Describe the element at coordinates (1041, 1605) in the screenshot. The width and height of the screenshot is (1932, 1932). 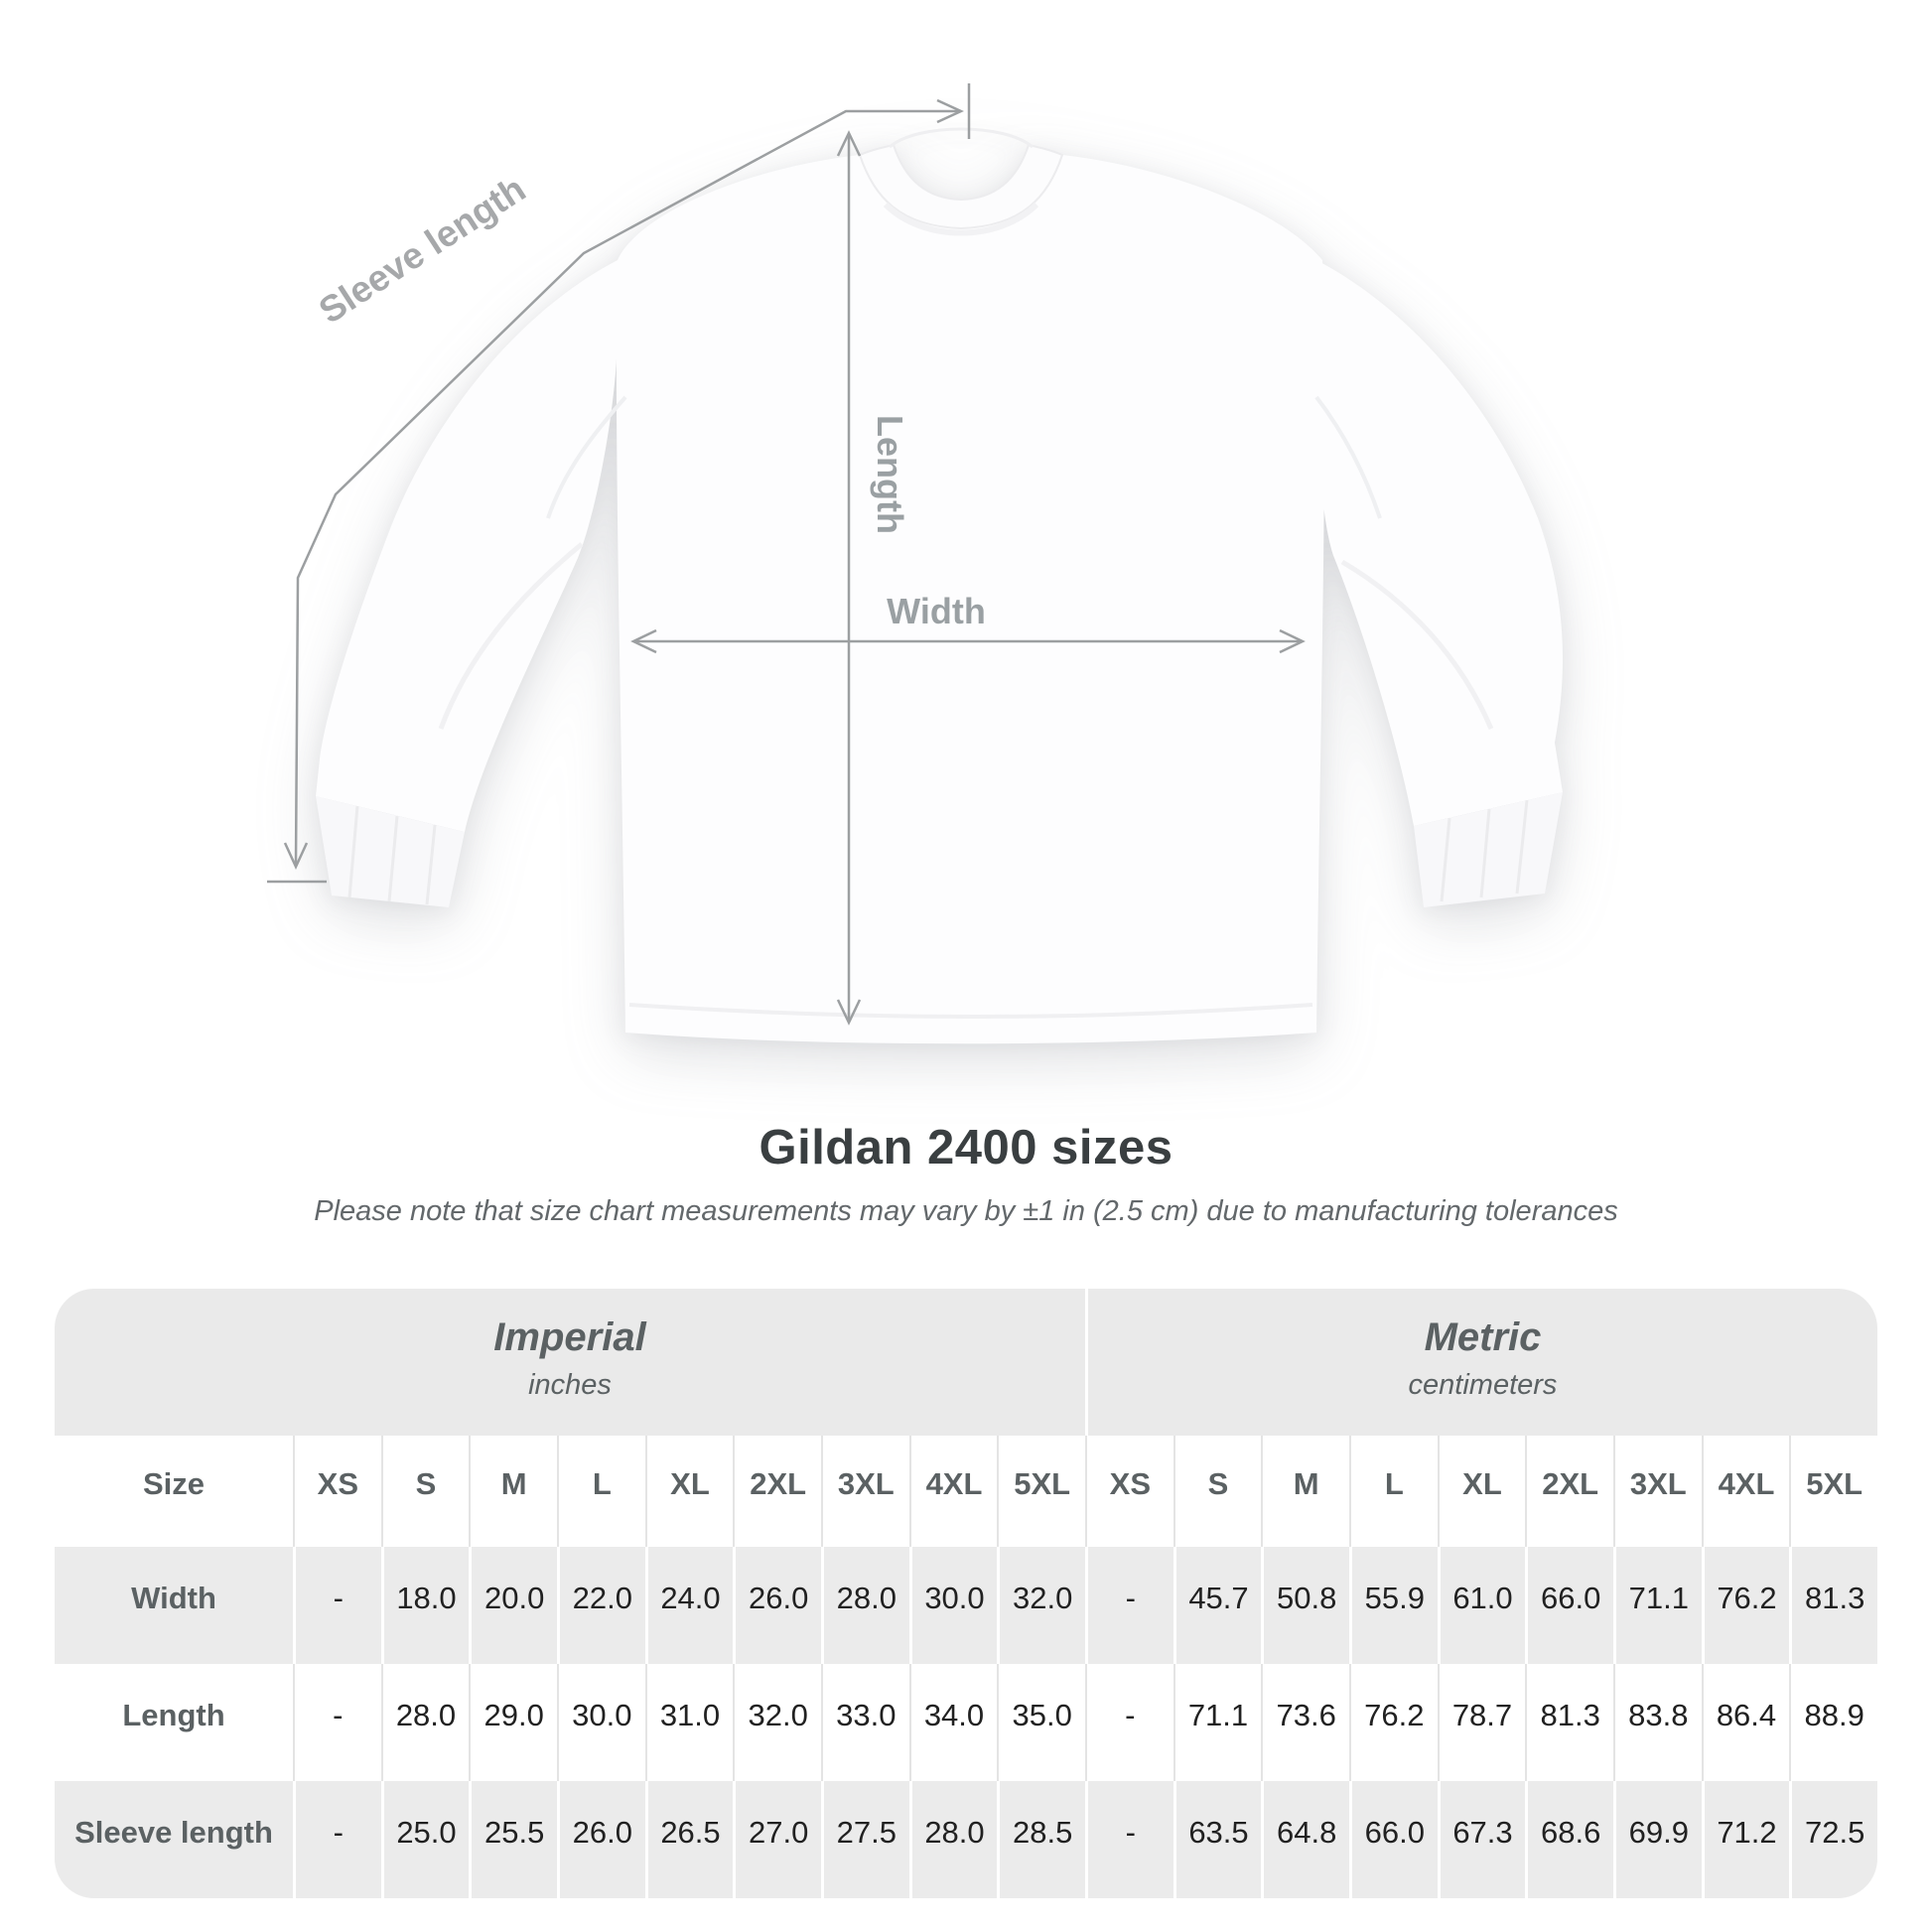
I see `width-imperial-5xl: 32.0` at that location.